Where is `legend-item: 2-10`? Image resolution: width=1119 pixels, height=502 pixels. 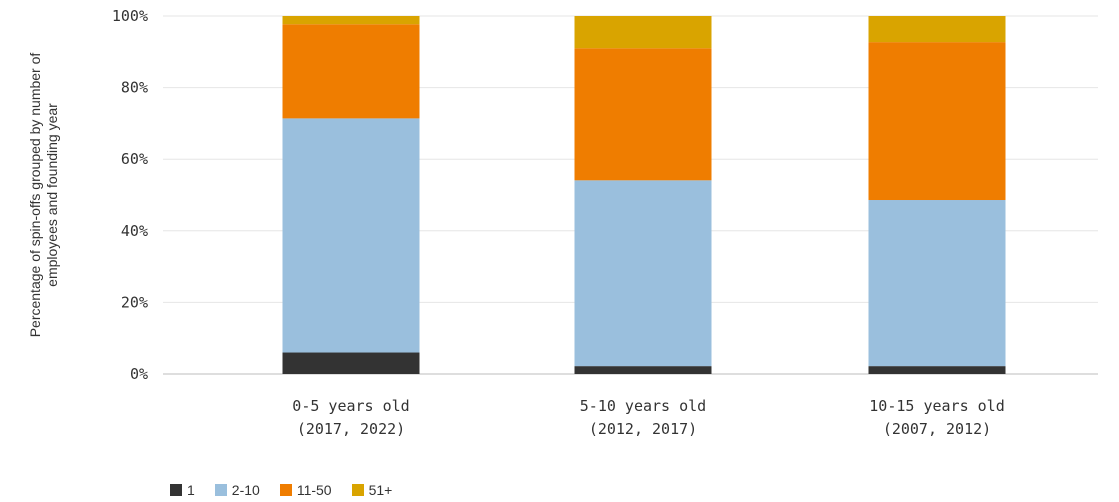 legend-item: 2-10 is located at coordinates (237, 490).